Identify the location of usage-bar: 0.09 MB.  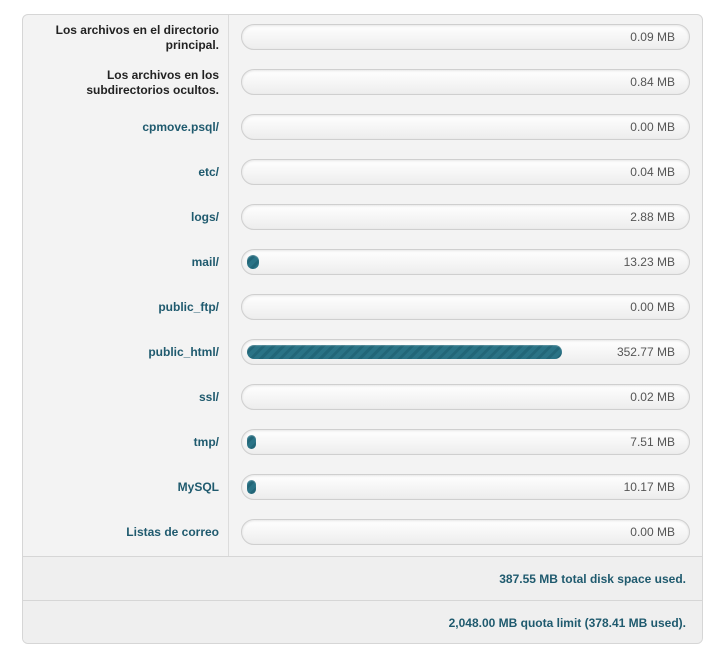
(465, 37).